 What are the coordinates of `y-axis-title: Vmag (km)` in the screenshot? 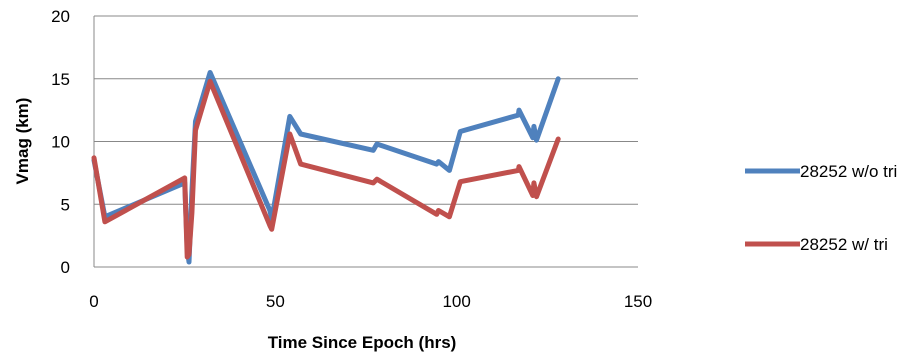 It's located at (22, 141).